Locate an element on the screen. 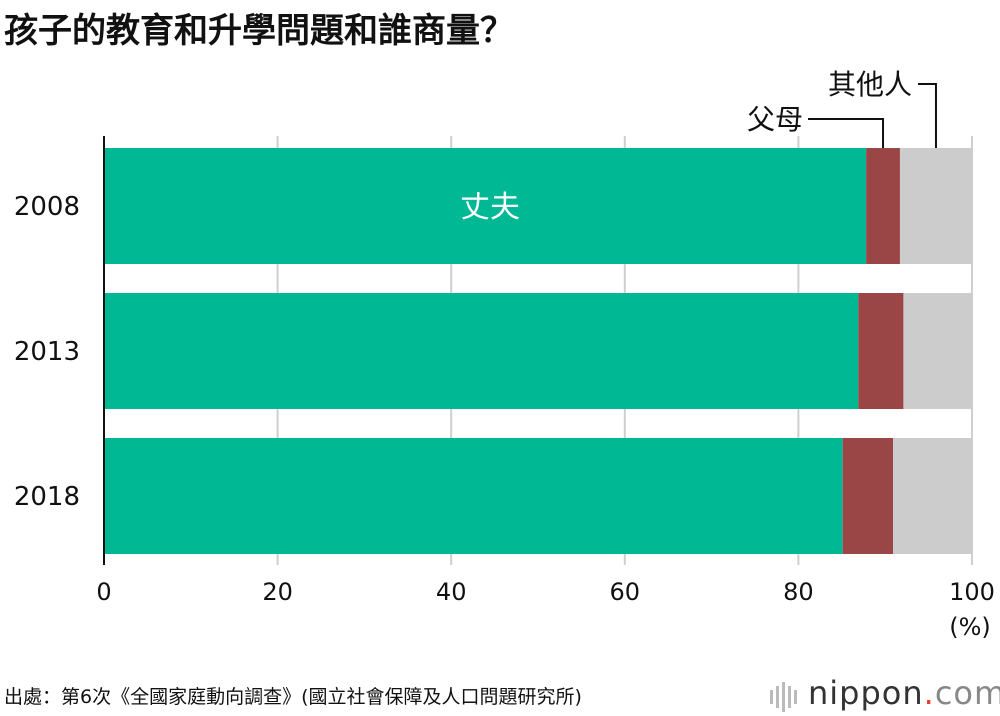  x-tick-label-0: 0 is located at coordinates (103, 592).